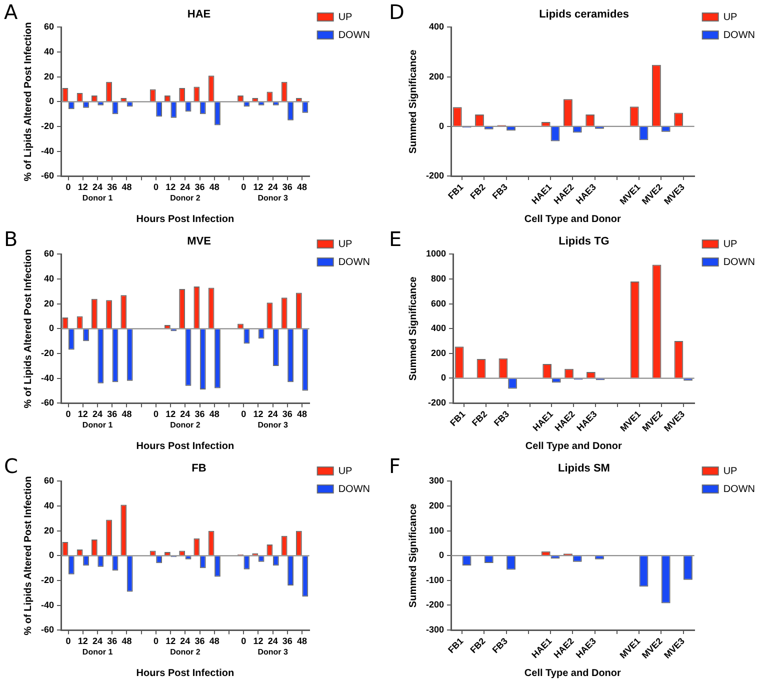  Describe the element at coordinates (11, 12) in the screenshot. I see `text: A` at that location.